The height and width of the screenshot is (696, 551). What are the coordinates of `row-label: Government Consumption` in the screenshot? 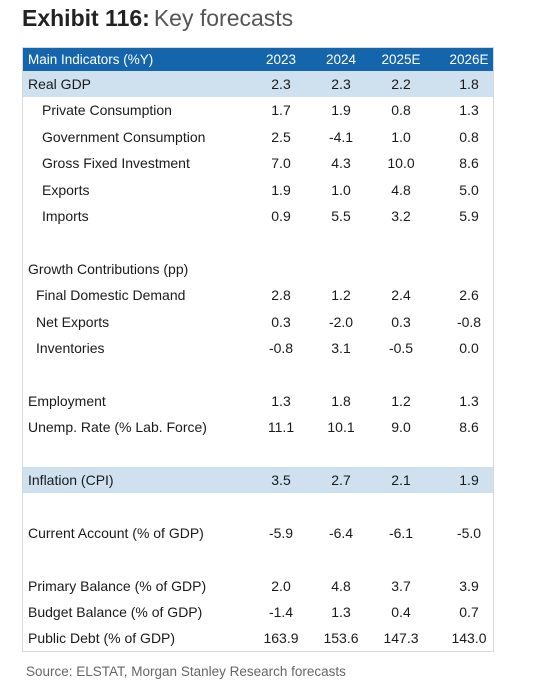 It's located at (124, 136).